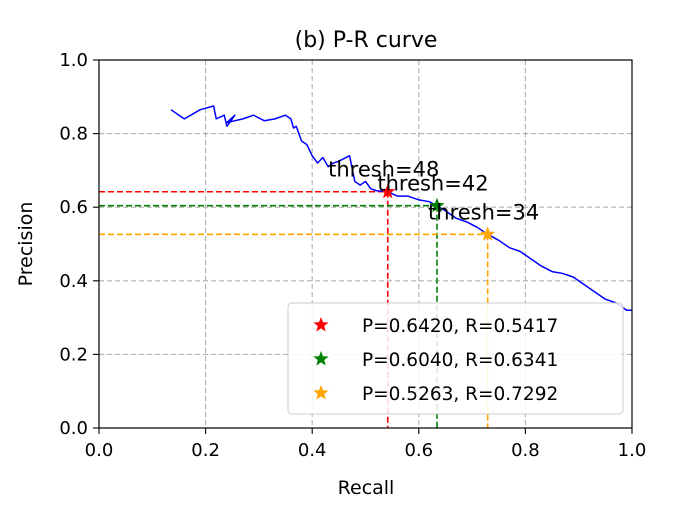 The image size is (677, 508). What do you see at coordinates (73, 354) in the screenshot?
I see `y-tick-label: 0.2` at bounding box center [73, 354].